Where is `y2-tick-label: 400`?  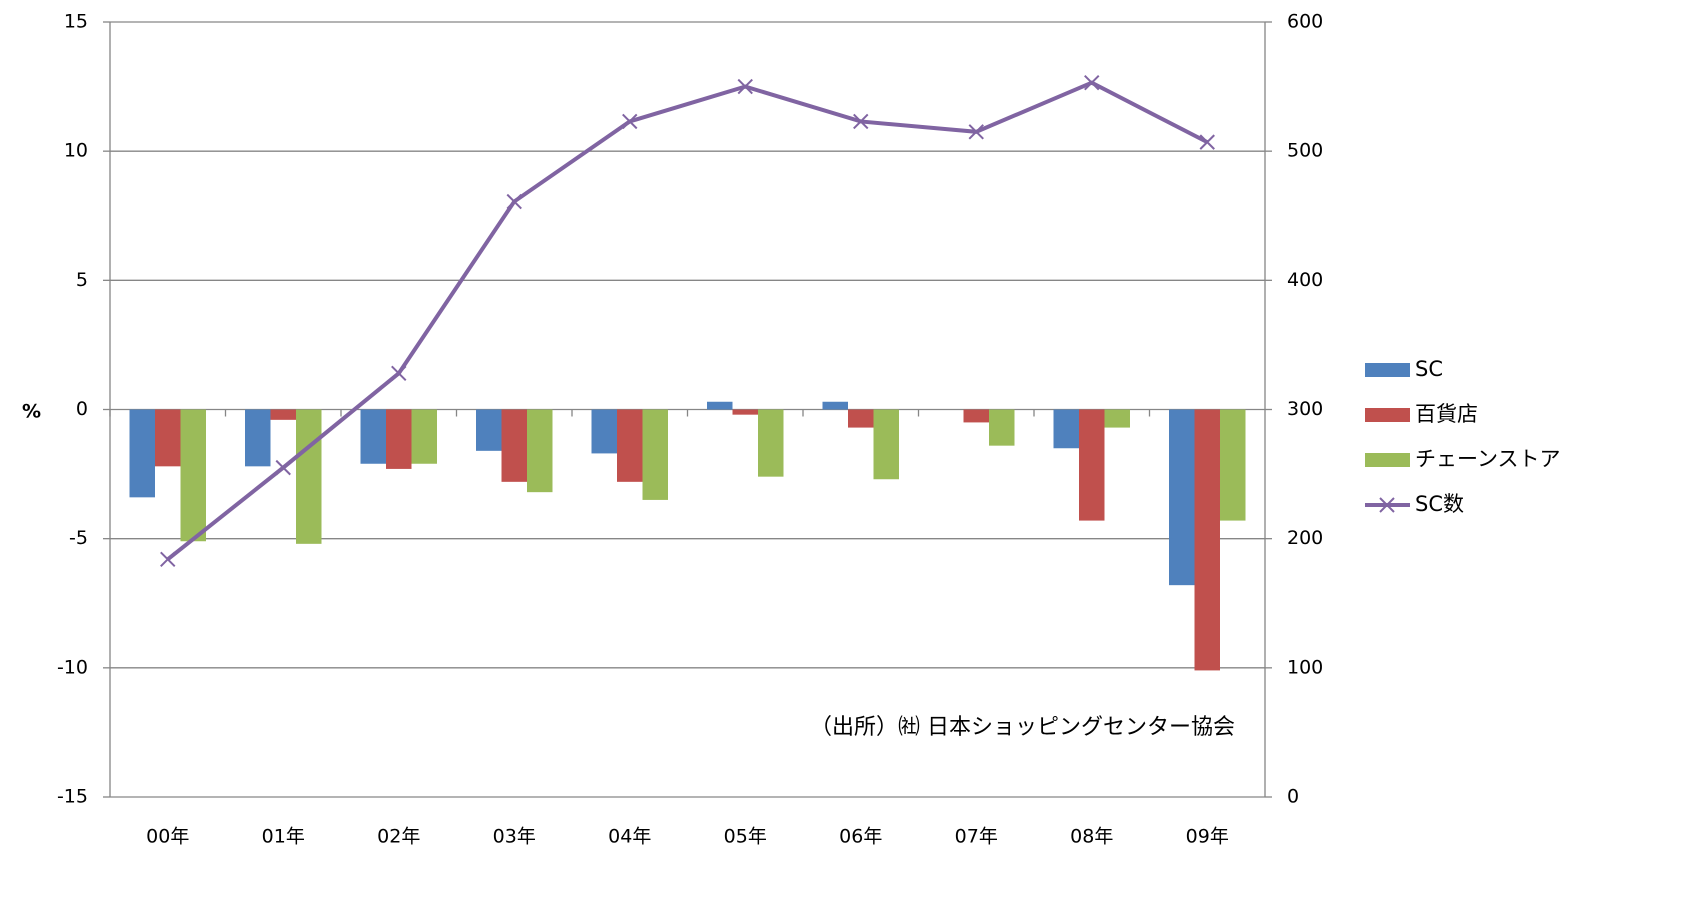
y2-tick-label: 400 is located at coordinates (1305, 280).